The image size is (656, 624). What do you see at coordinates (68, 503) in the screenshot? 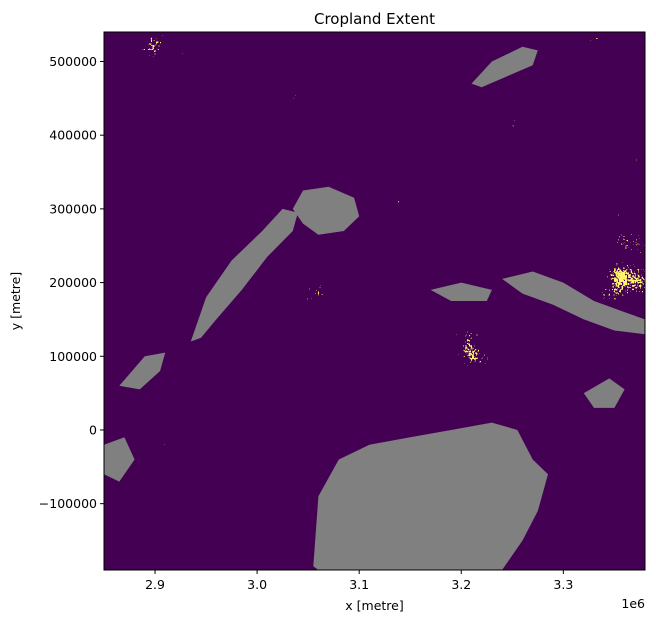
I see `y-tick-label: −100000` at bounding box center [68, 503].